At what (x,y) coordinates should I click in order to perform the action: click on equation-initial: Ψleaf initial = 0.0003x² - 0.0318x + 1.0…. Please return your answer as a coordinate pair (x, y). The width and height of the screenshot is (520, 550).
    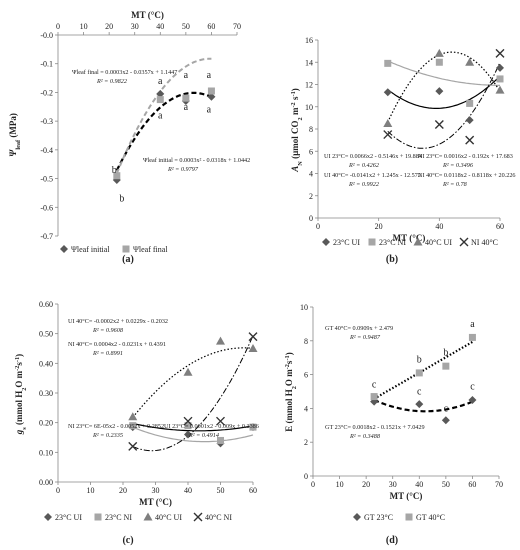
    Looking at the image, I should click on (196, 165).